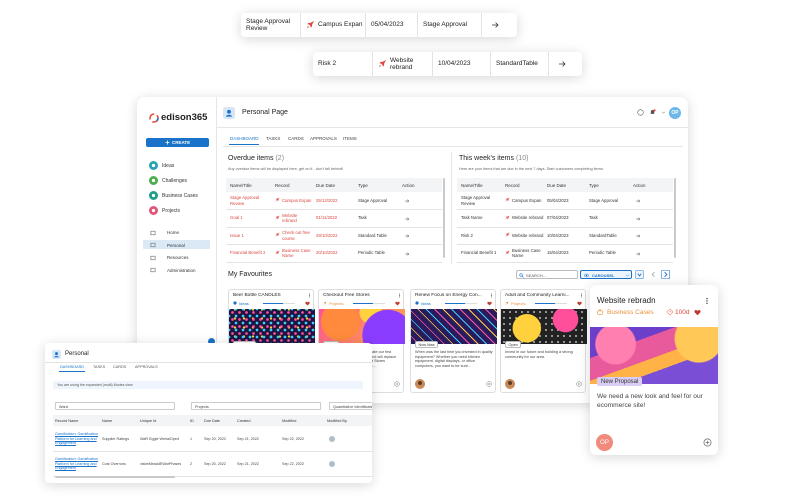 The height and width of the screenshot is (500, 800). What do you see at coordinates (472, 218) in the screenshot?
I see `cell-text: Task Name` at bounding box center [472, 218].